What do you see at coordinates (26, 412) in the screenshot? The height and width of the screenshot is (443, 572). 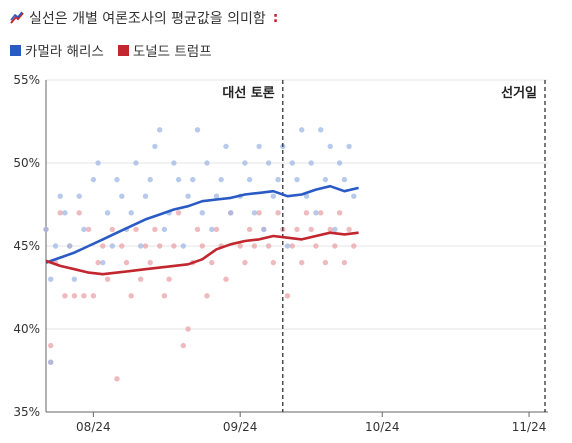 I see `y-tick-label: 35%` at bounding box center [26, 412].